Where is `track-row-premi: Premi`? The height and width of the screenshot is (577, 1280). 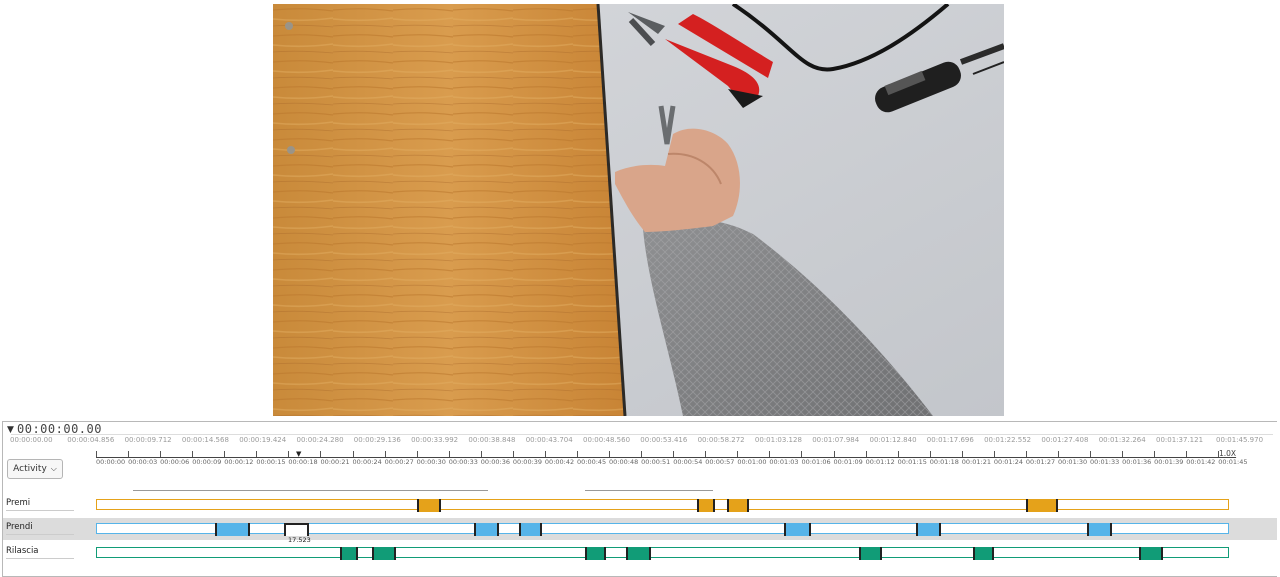
track-row-premi: Premi is located at coordinates (640, 505).